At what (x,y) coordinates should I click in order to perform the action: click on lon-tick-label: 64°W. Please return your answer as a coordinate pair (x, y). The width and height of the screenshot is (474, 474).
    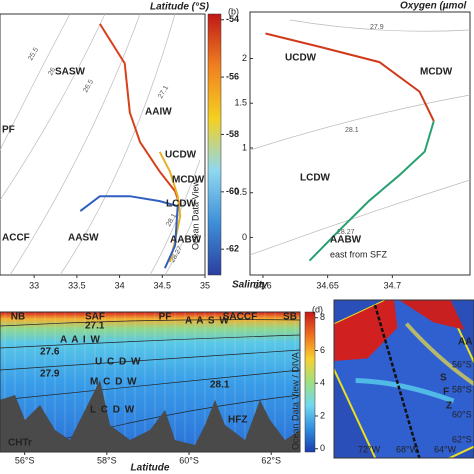
    Looking at the image, I should click on (445, 449).